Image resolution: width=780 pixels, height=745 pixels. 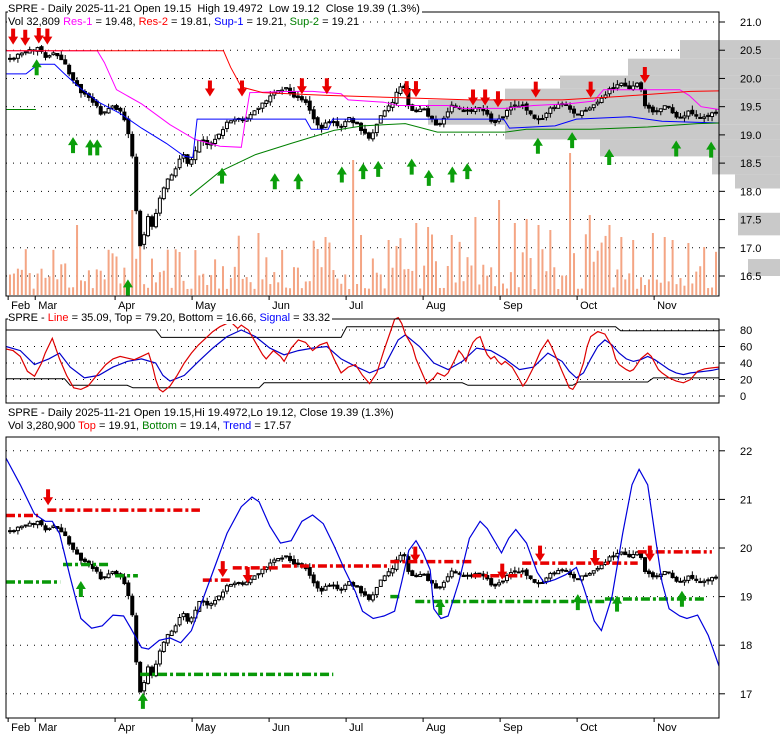 What do you see at coordinates (362, 332) in the screenshot?
I see `top-band-line` at bounding box center [362, 332].